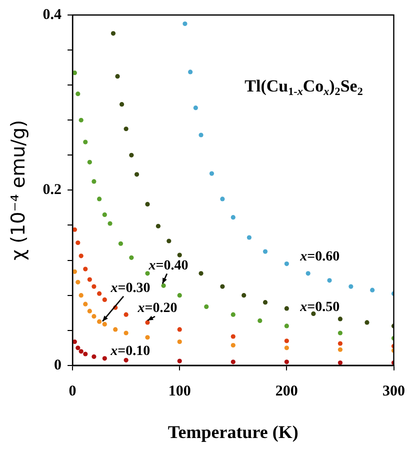 The image size is (417, 456). I want to click on annotation: x=0.40, so click(168, 266).